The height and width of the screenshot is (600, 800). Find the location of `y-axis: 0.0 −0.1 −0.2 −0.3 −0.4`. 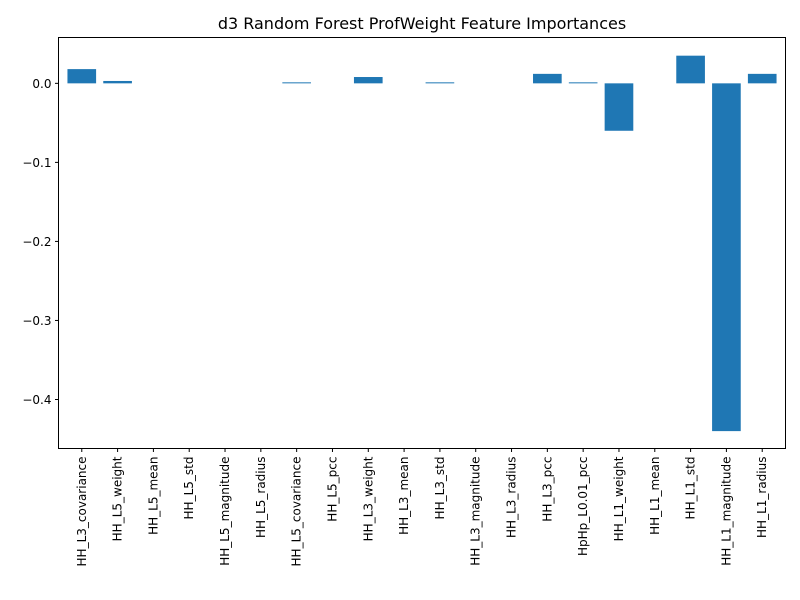

y-axis: 0.0 −0.1 −0.2 −0.3 −0.4 is located at coordinates (40, 242).